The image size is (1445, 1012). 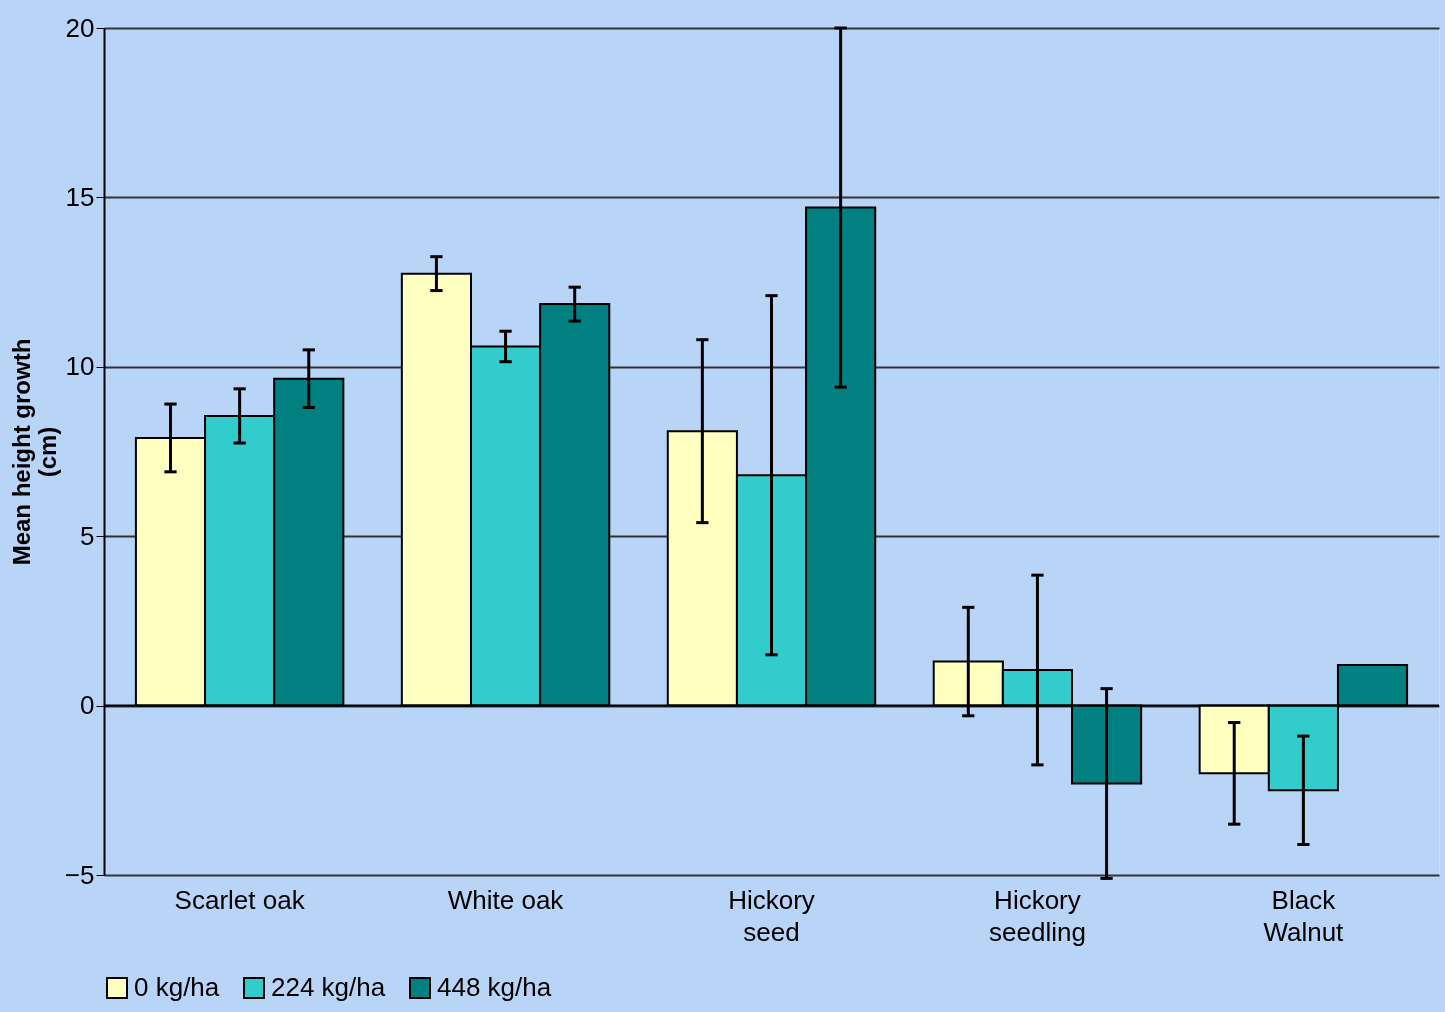 What do you see at coordinates (771, 915) in the screenshot?
I see `x-tick-label: Hickory seed` at bounding box center [771, 915].